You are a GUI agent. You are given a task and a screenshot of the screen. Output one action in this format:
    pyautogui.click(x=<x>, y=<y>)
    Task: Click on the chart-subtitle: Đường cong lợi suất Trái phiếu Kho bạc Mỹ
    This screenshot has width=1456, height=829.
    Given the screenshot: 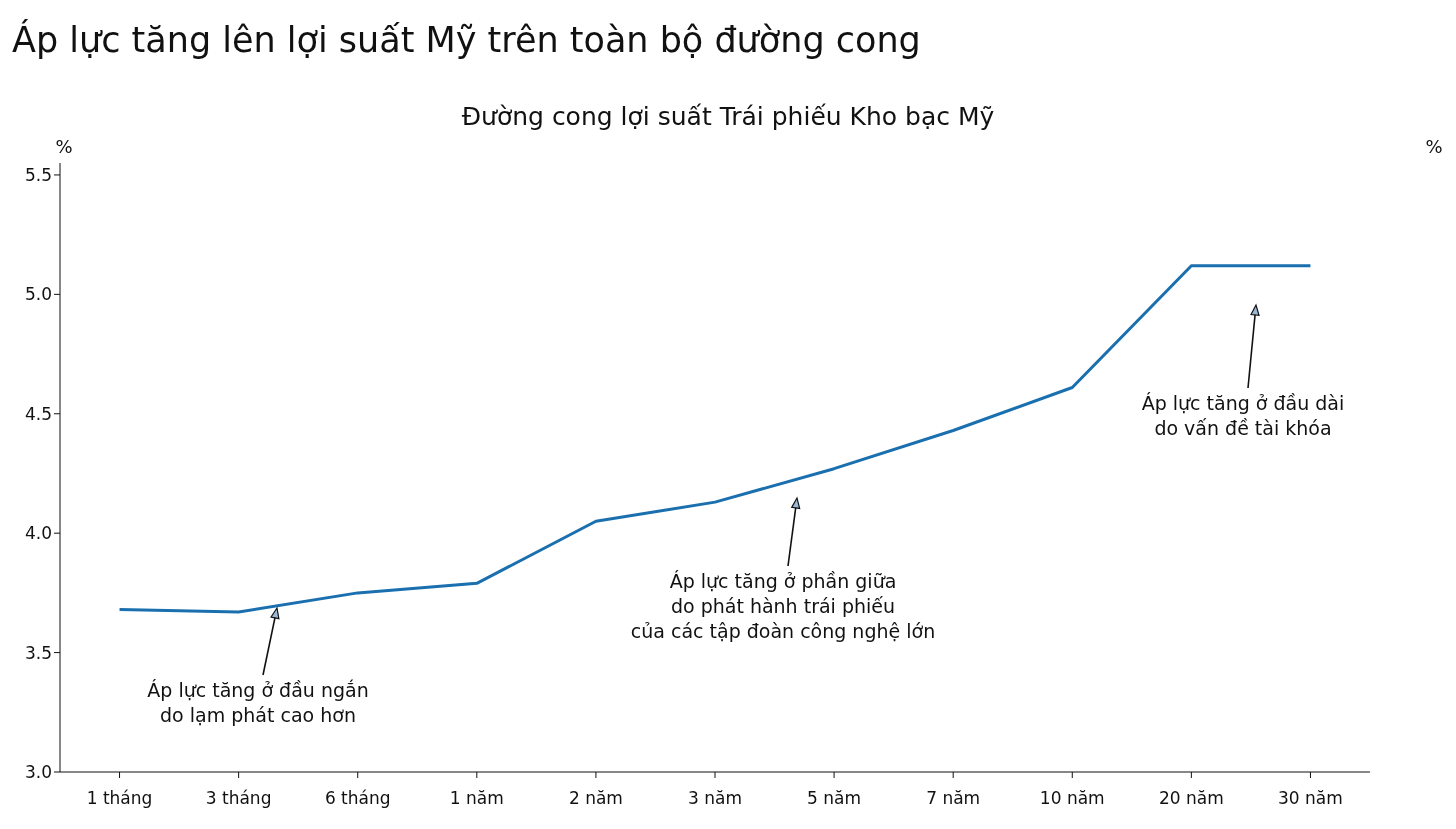 What is the action you would take?
    pyautogui.click(x=728, y=116)
    